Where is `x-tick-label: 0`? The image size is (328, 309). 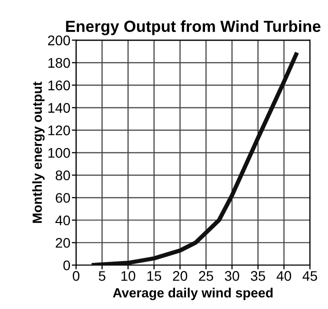
x-tick-label: 0 is located at coordinates (76, 276).